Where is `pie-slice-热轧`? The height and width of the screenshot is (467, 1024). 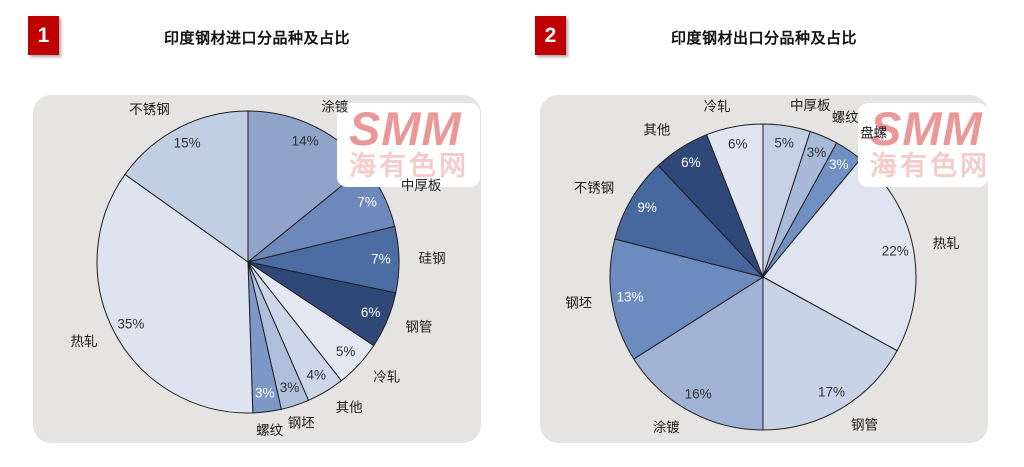
pie-slice-热轧 is located at coordinates (175, 293).